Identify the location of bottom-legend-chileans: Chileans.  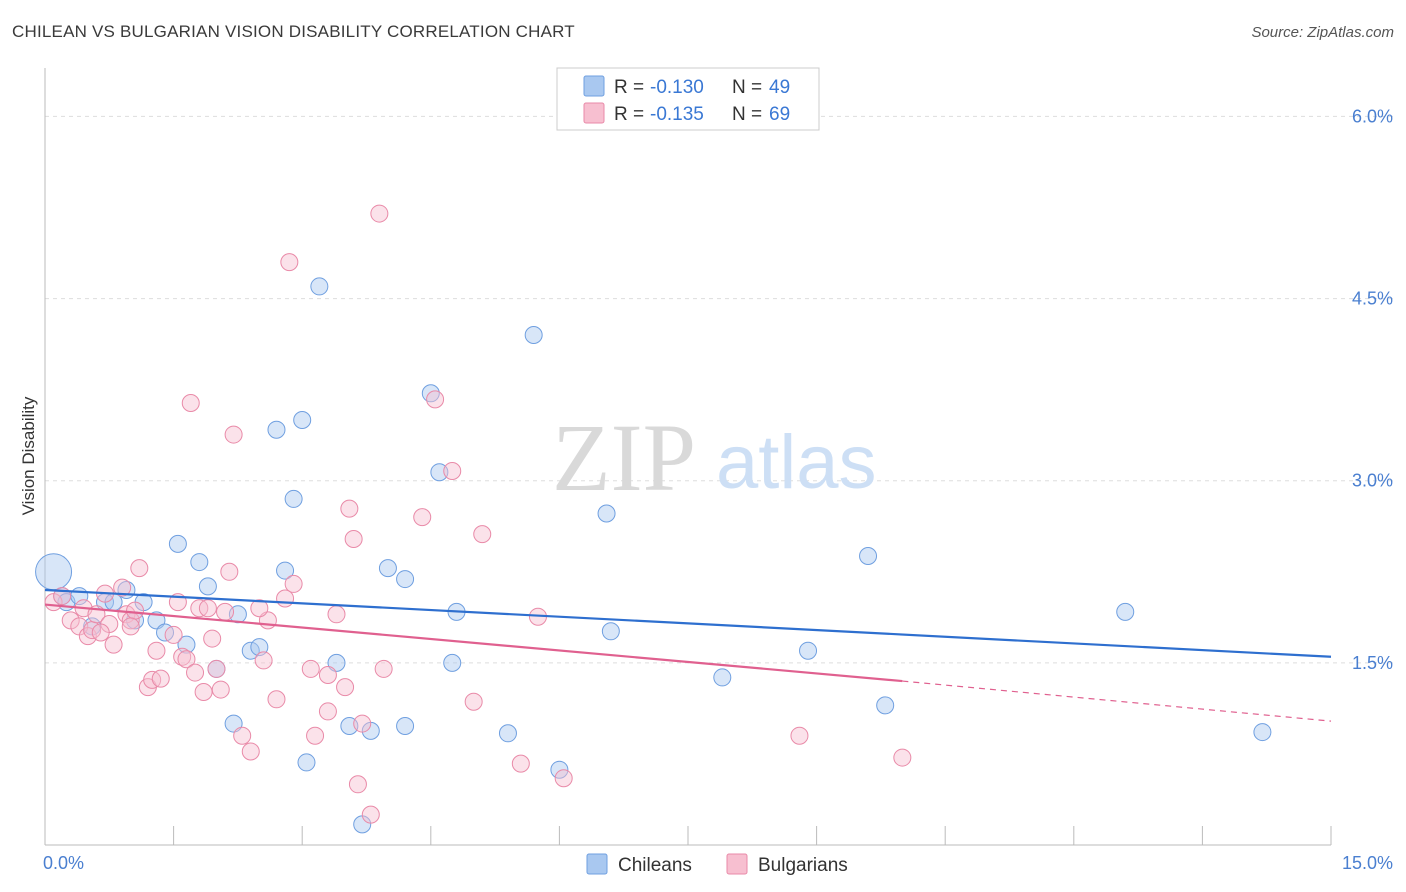
(655, 865).